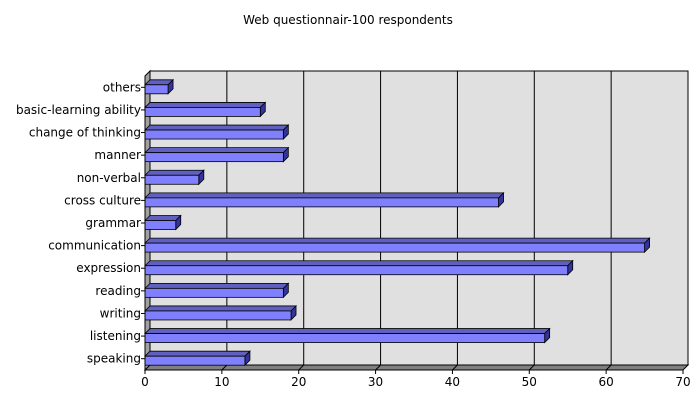 This screenshot has height=404, width=697. I want to click on x-tick-label: 20, so click(298, 382).